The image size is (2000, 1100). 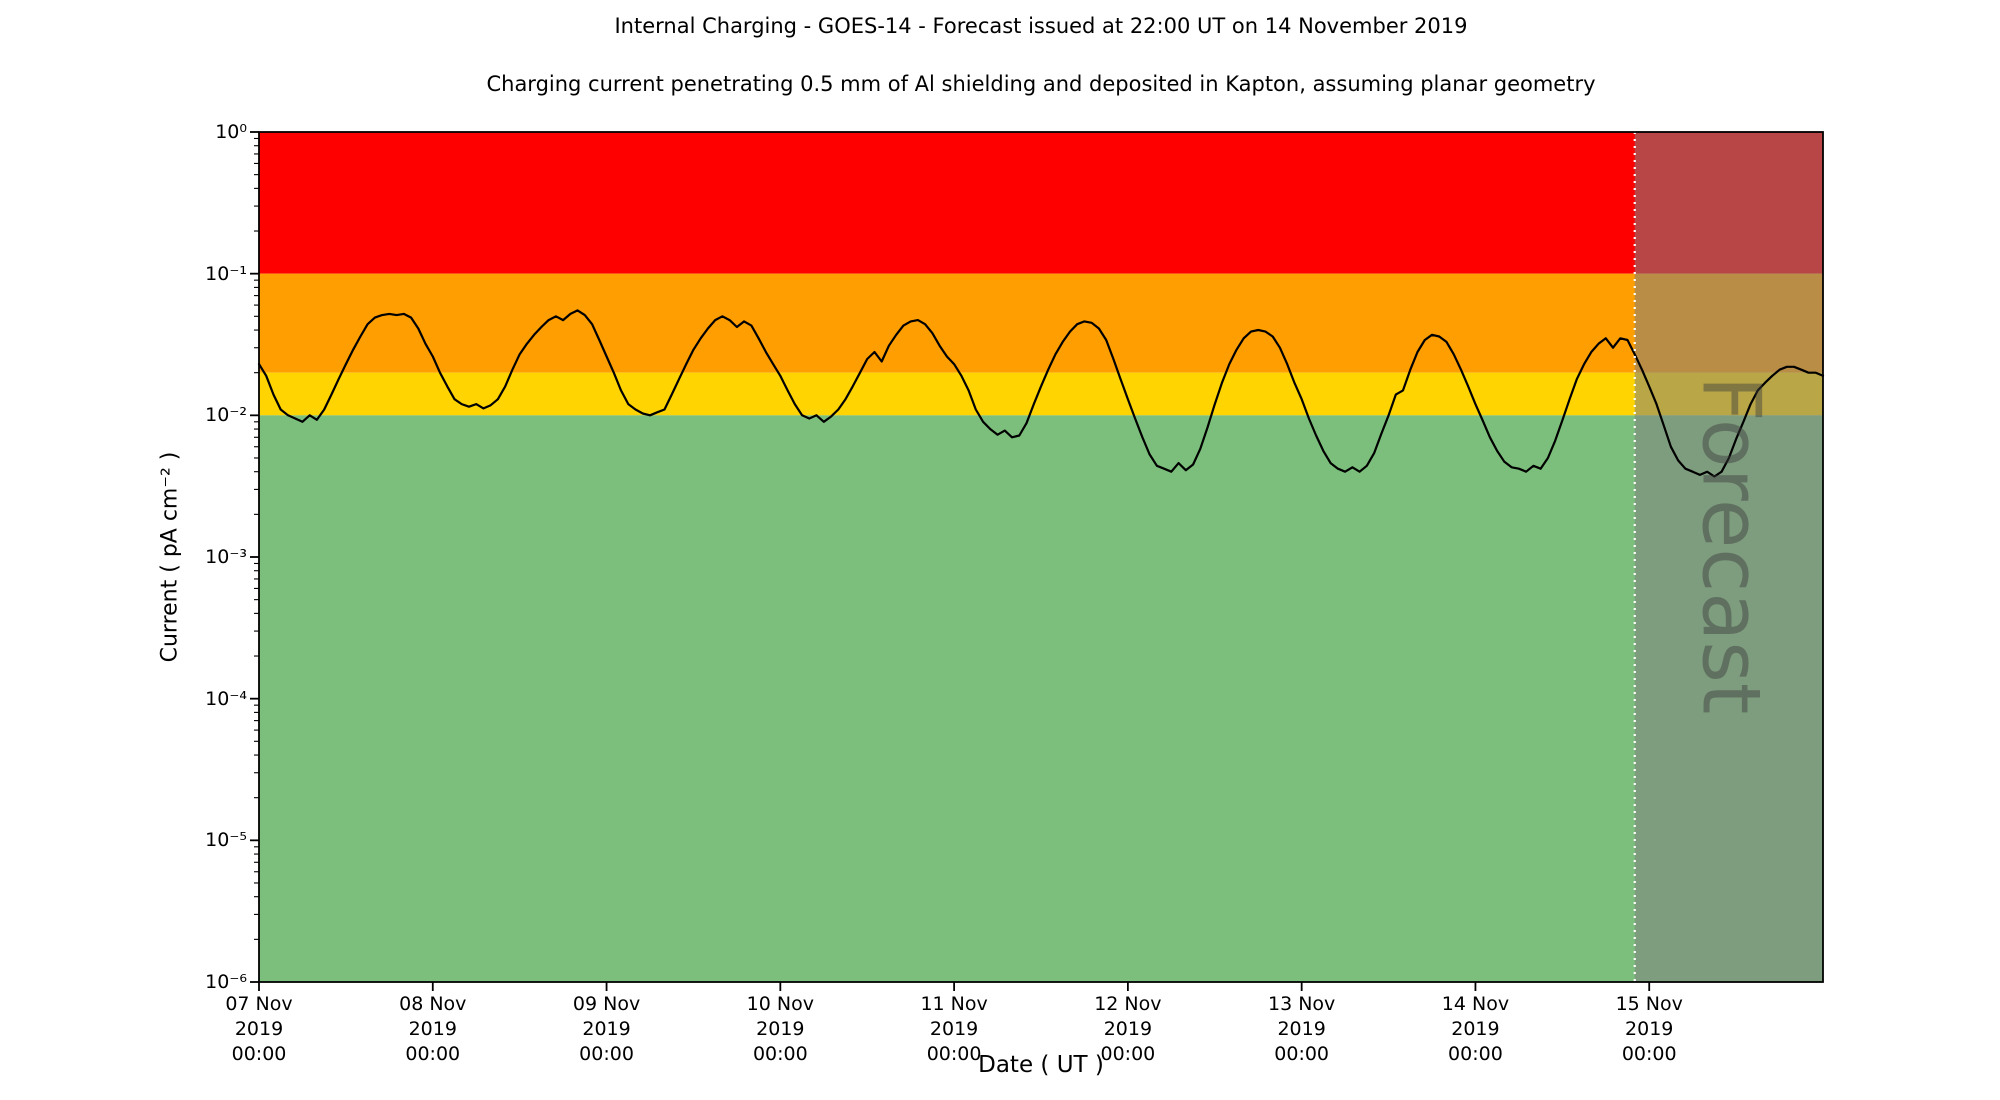 I want to click on x-tick-label: 13 Nov 2019 00:00, so click(x=1302, y=1029).